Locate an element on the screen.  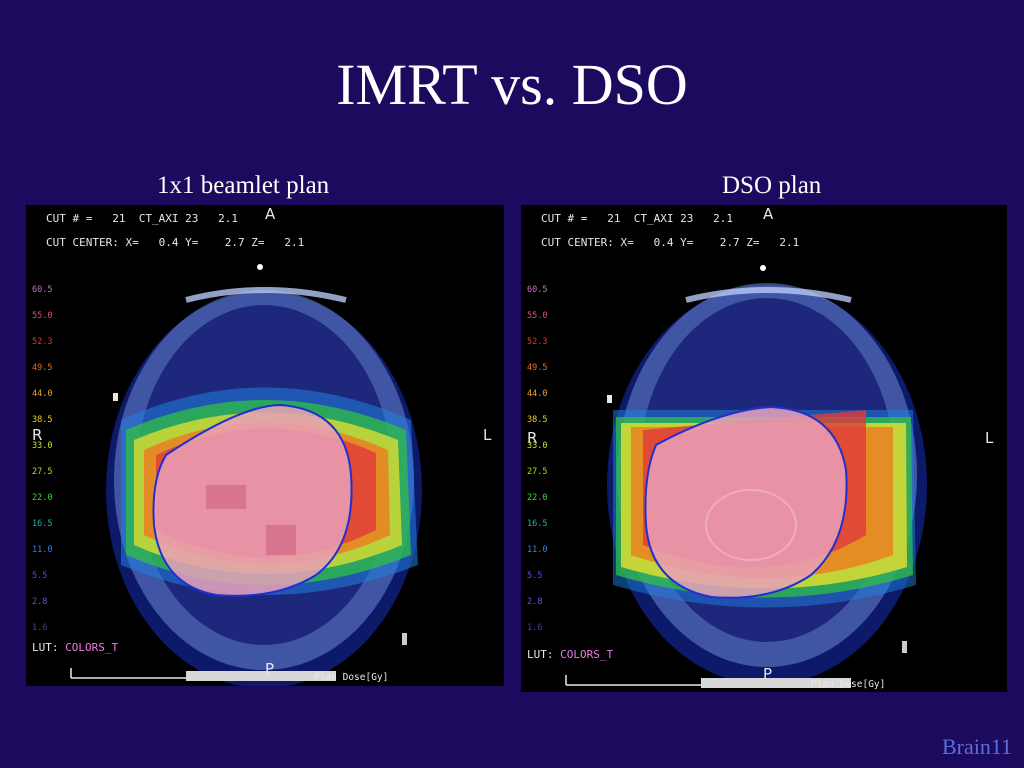
caption-dso-plan: DSO plan is located at coordinates (772, 185).